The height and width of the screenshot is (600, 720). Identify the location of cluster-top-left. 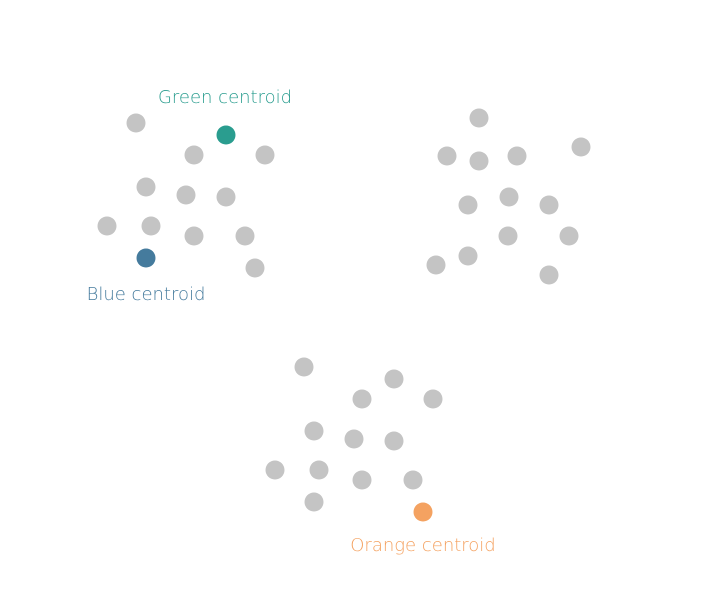
(186, 195).